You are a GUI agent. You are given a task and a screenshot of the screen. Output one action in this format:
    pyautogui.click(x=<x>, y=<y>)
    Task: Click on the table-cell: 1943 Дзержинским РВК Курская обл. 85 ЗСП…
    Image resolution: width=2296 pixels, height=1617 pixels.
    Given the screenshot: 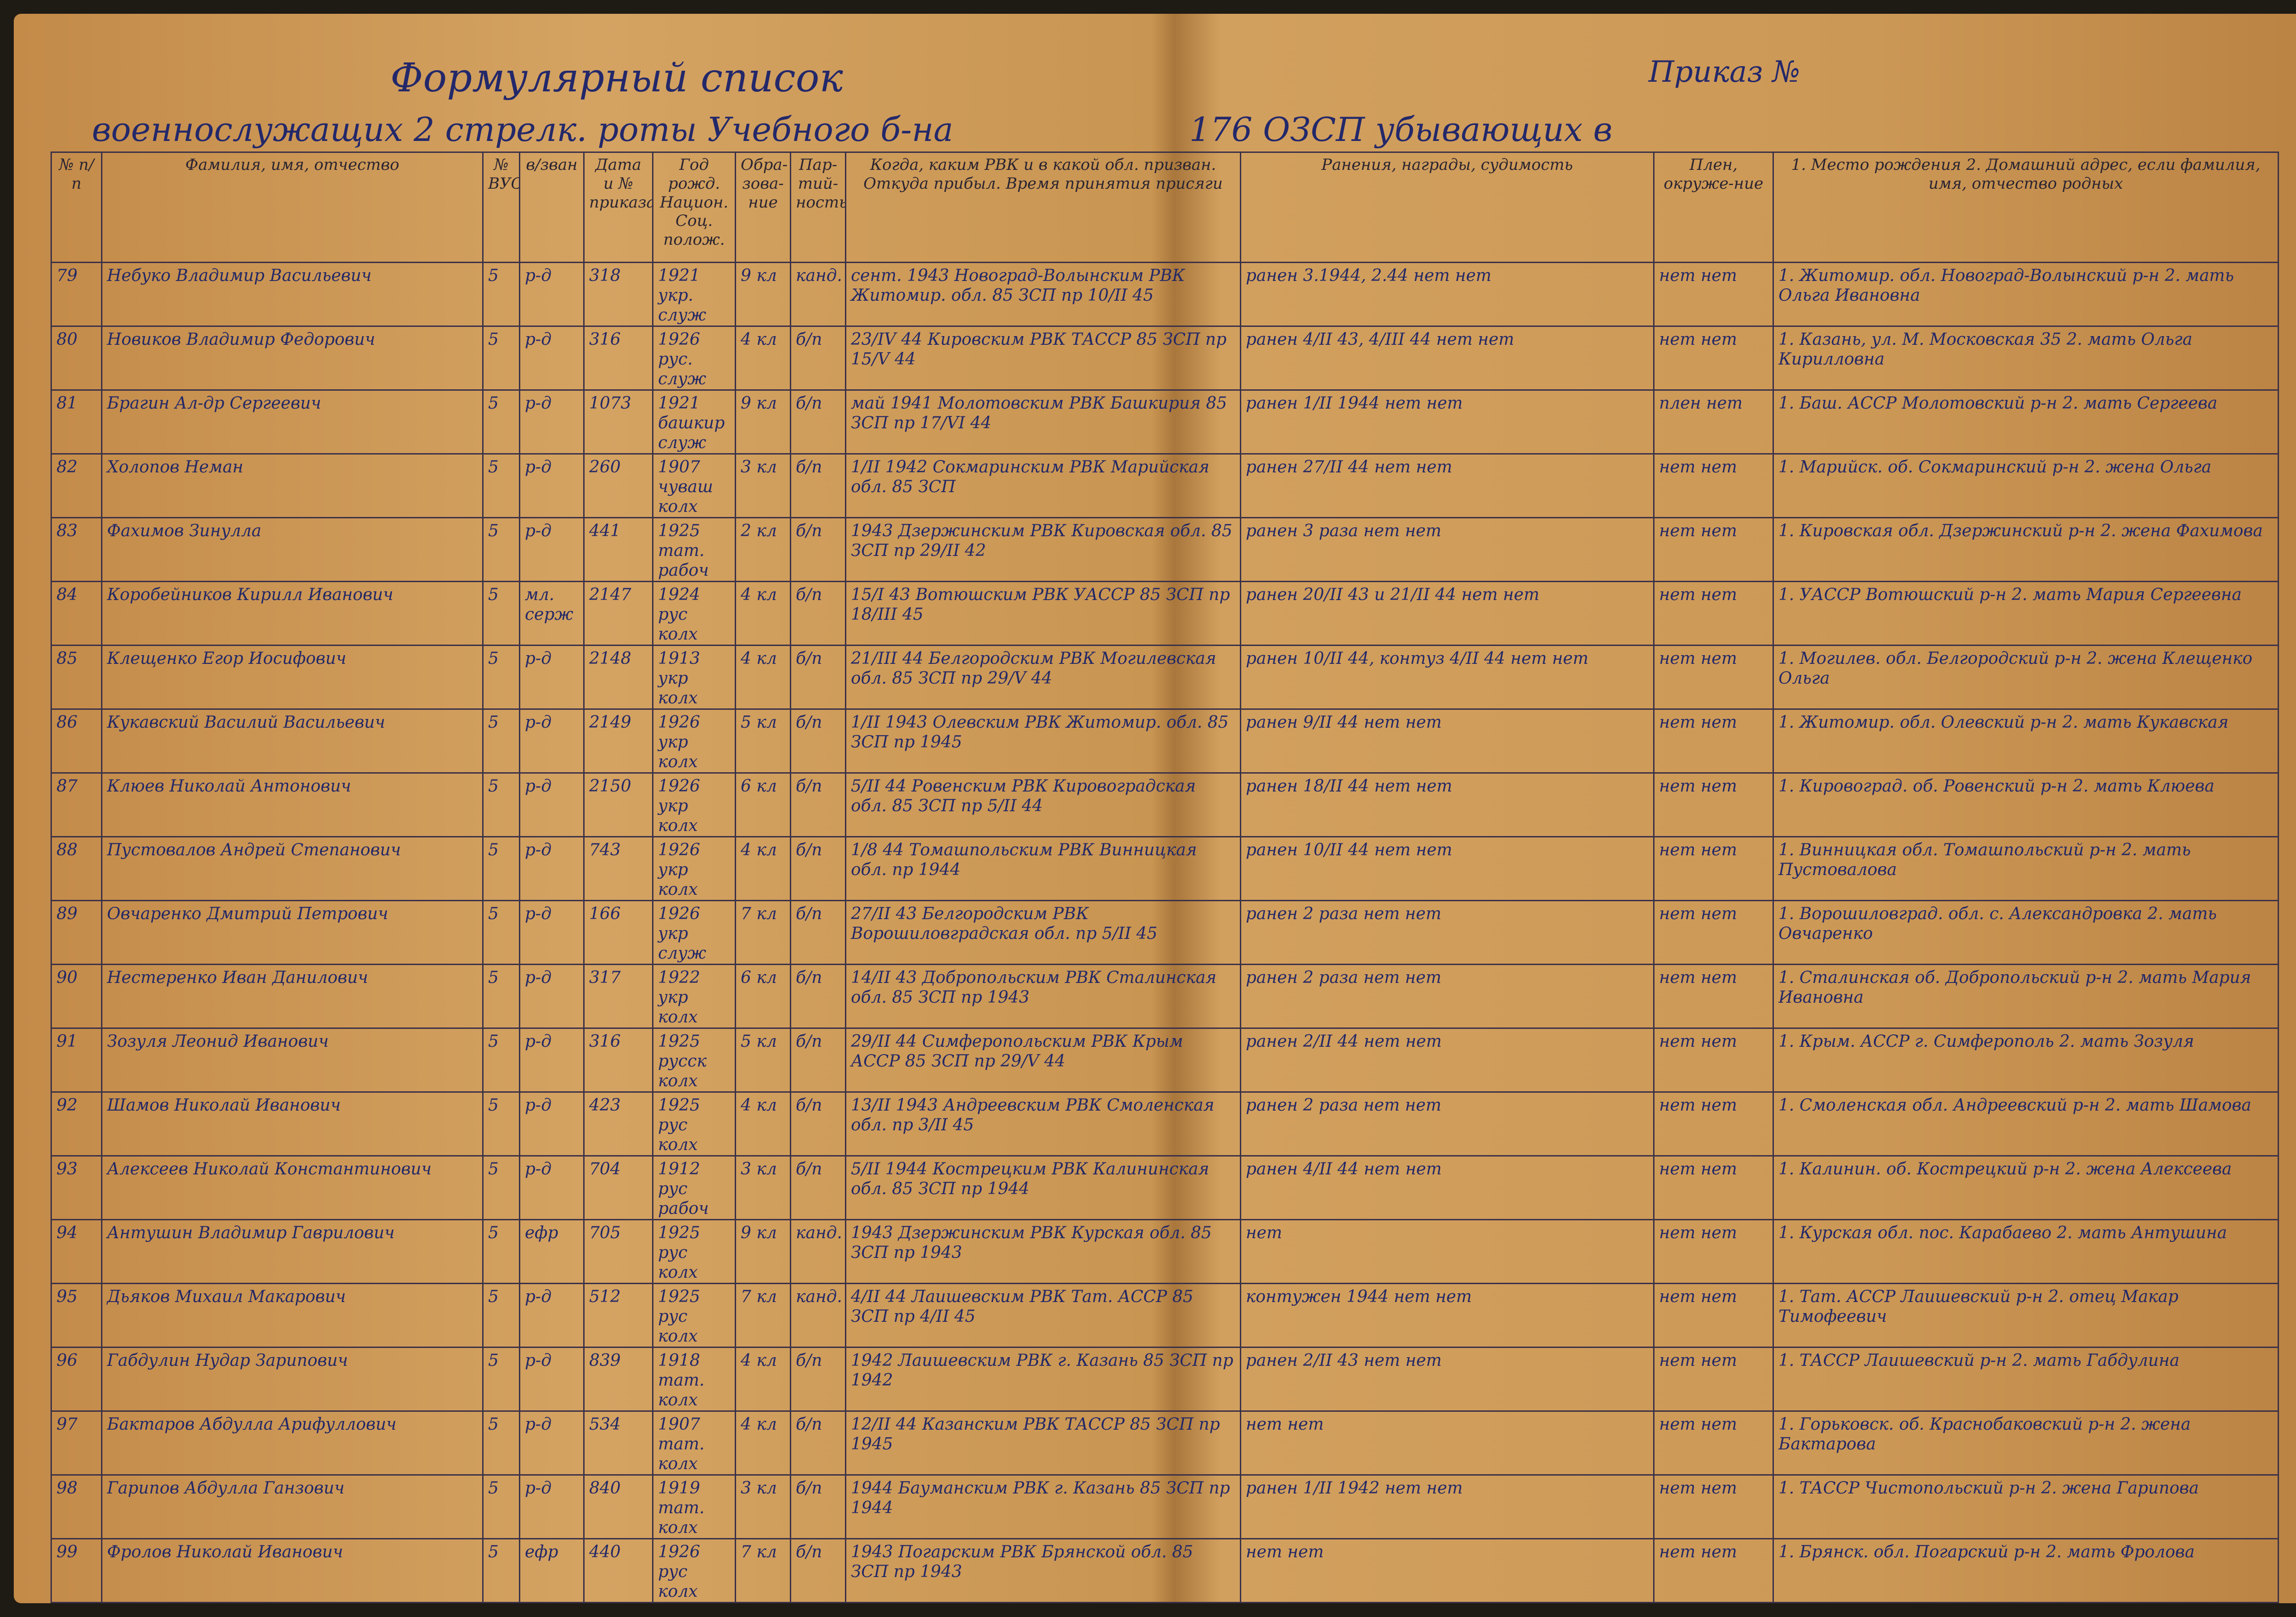 What is the action you would take?
    pyautogui.click(x=1043, y=1252)
    